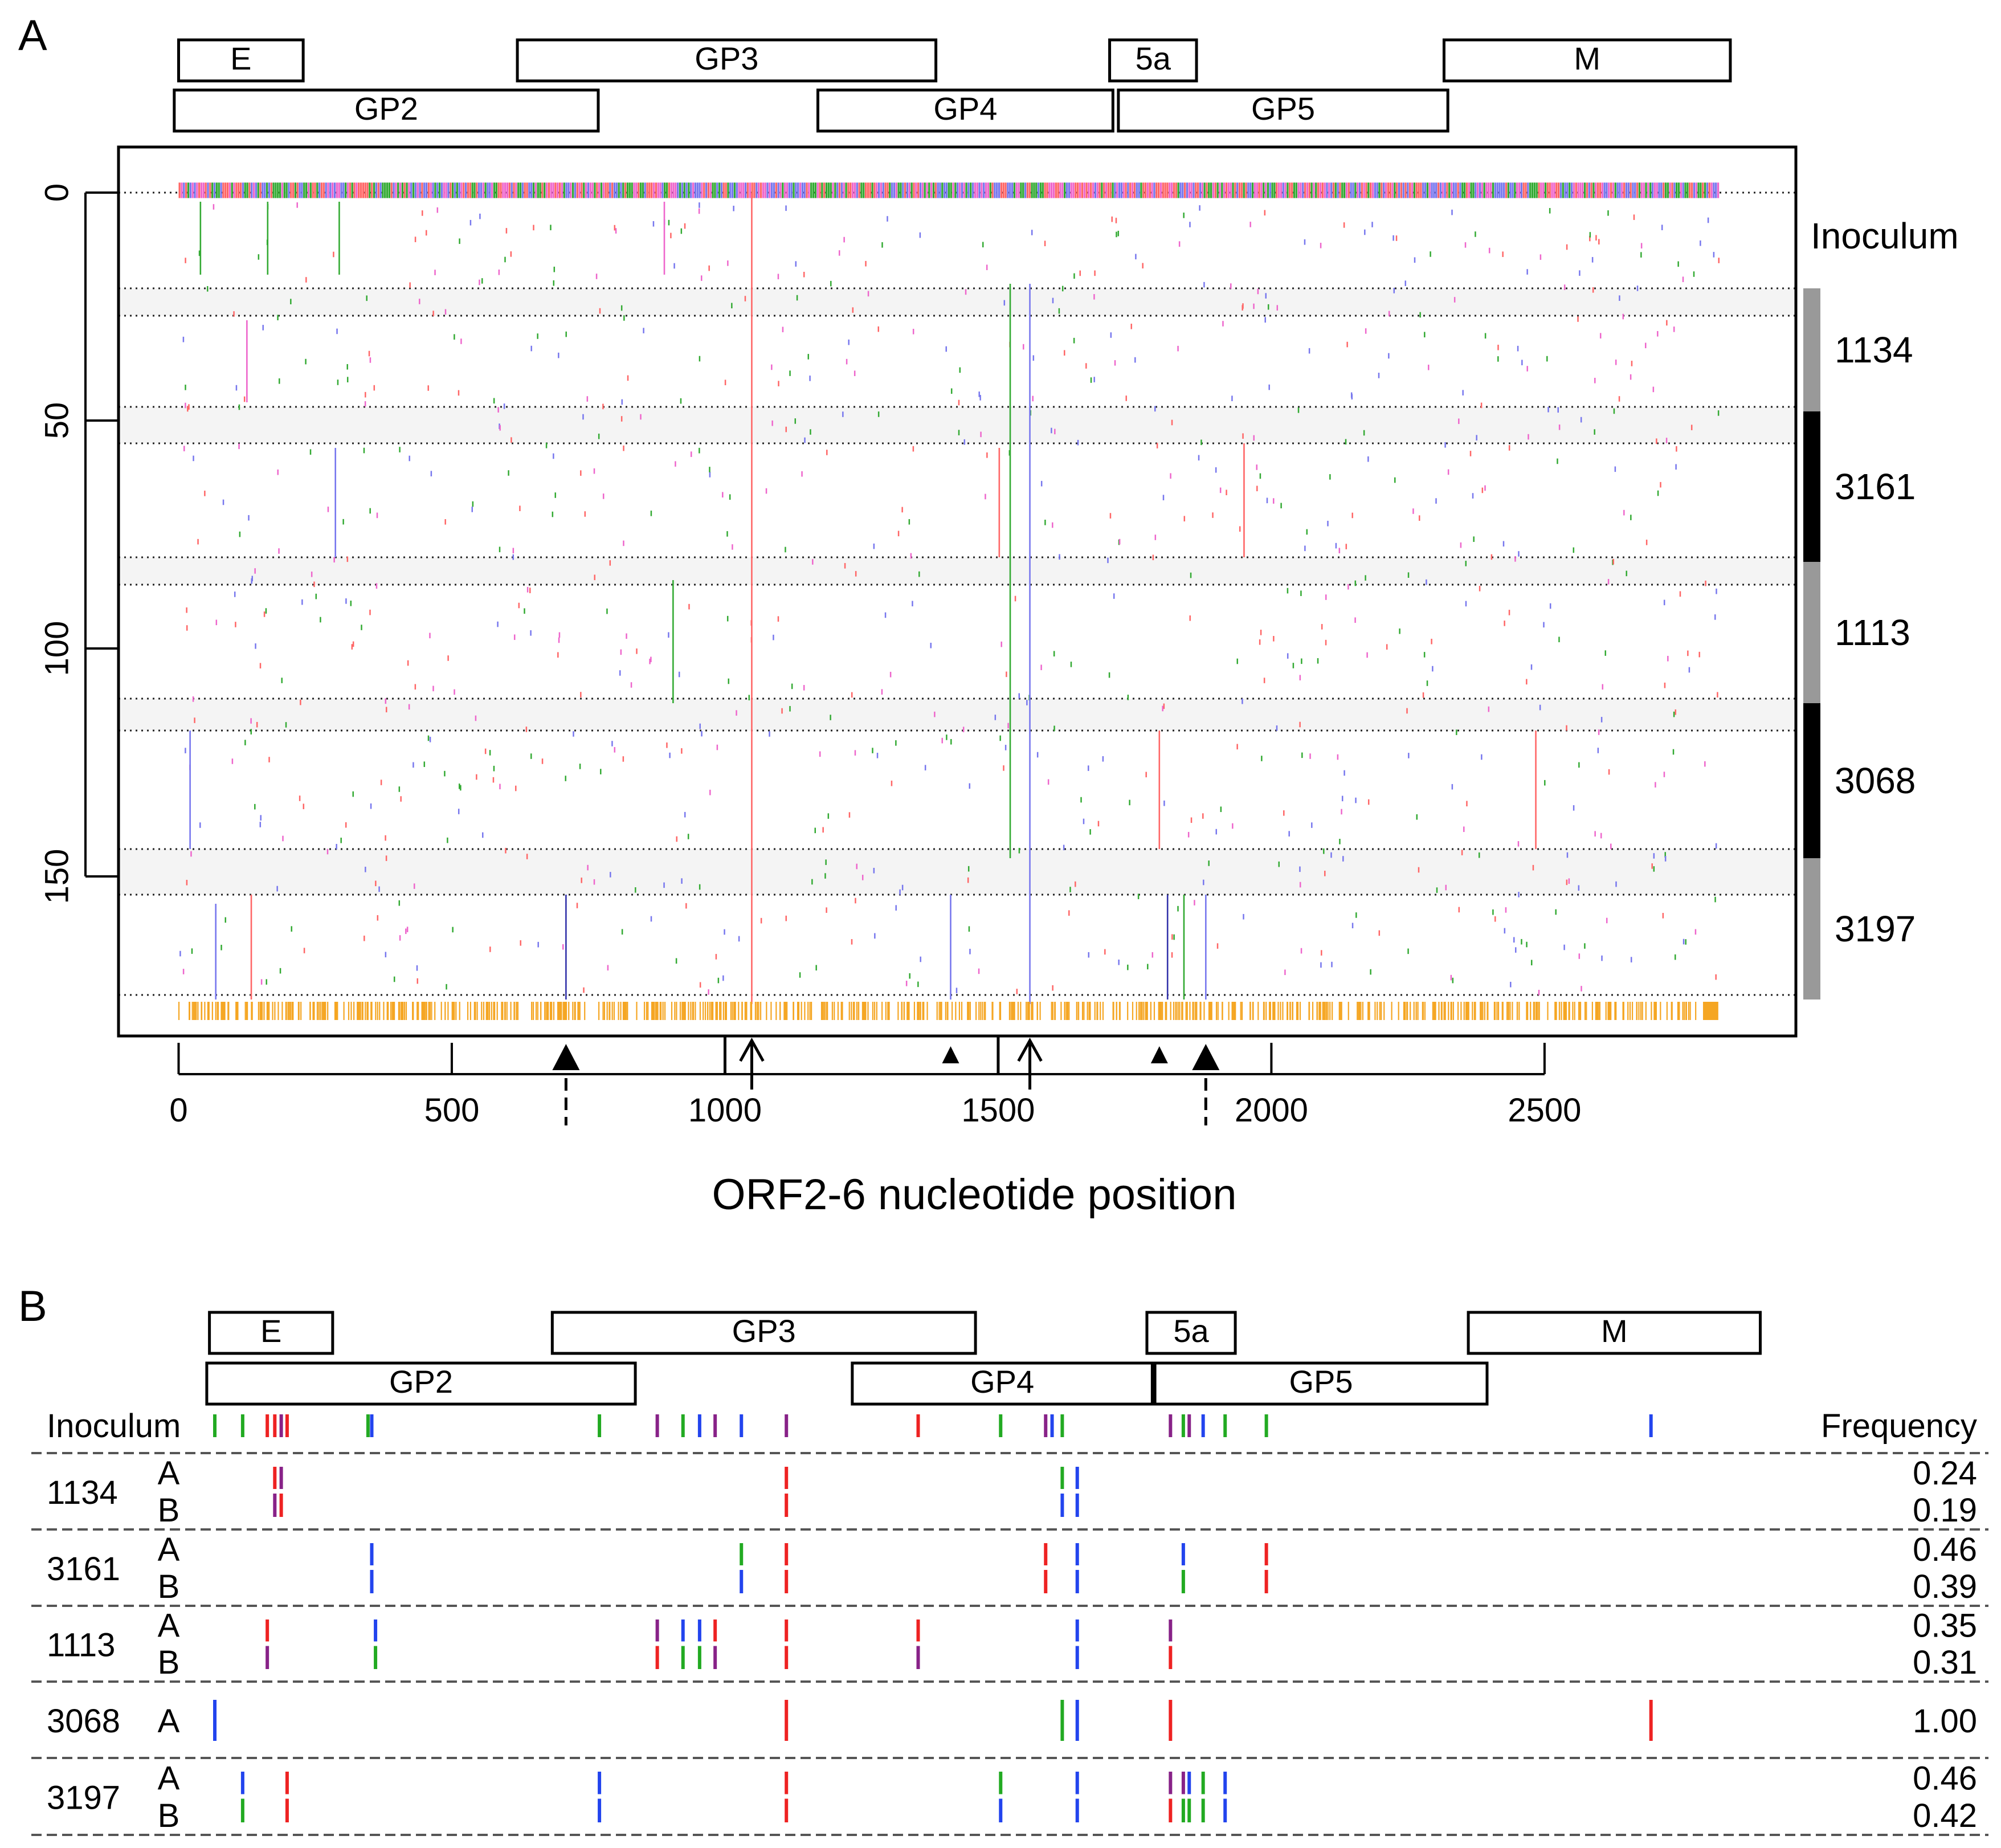 Image resolution: width=2001 pixels, height=1848 pixels. What do you see at coordinates (178, 1110) in the screenshot?
I see `x-axis-tick-label: 0` at bounding box center [178, 1110].